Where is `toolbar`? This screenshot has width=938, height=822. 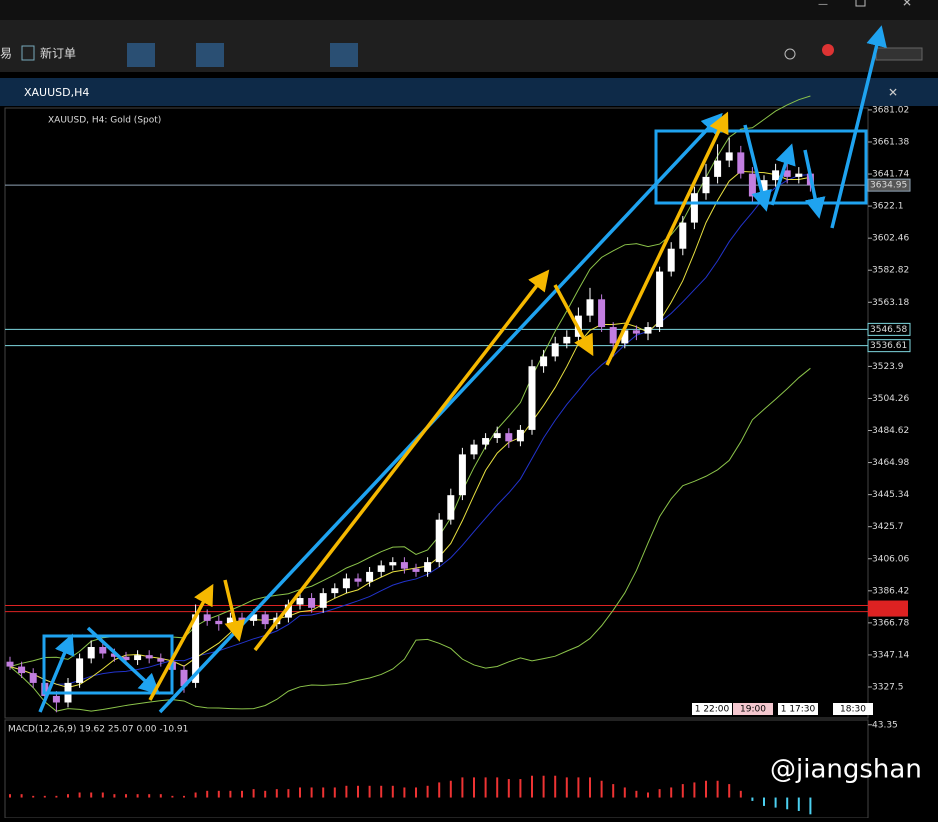
toolbar is located at coordinates (469, 46).